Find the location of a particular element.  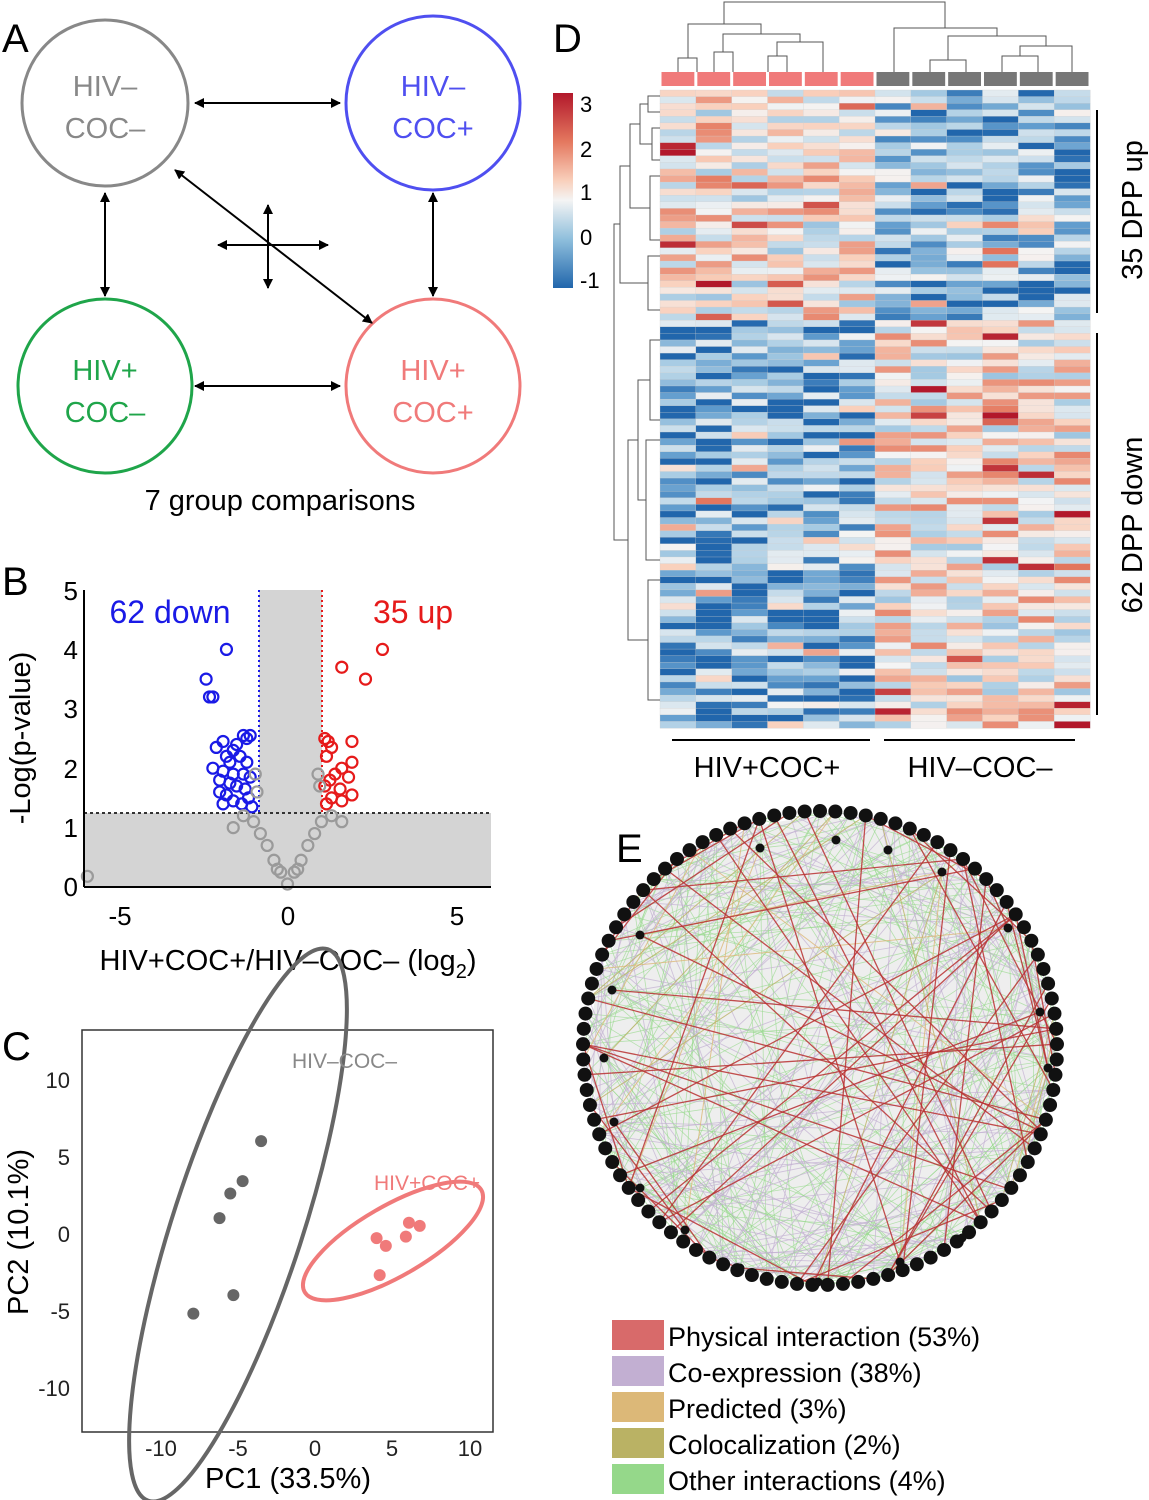

pca-y-tick-neg10: -10 is located at coordinates (54, 1388).